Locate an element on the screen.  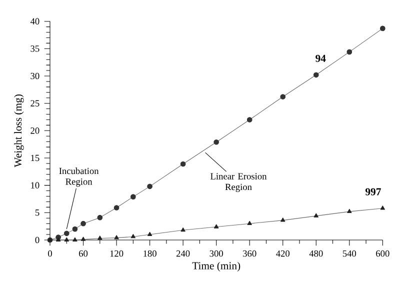
y-tick-label: 40 is located at coordinates (35, 21).